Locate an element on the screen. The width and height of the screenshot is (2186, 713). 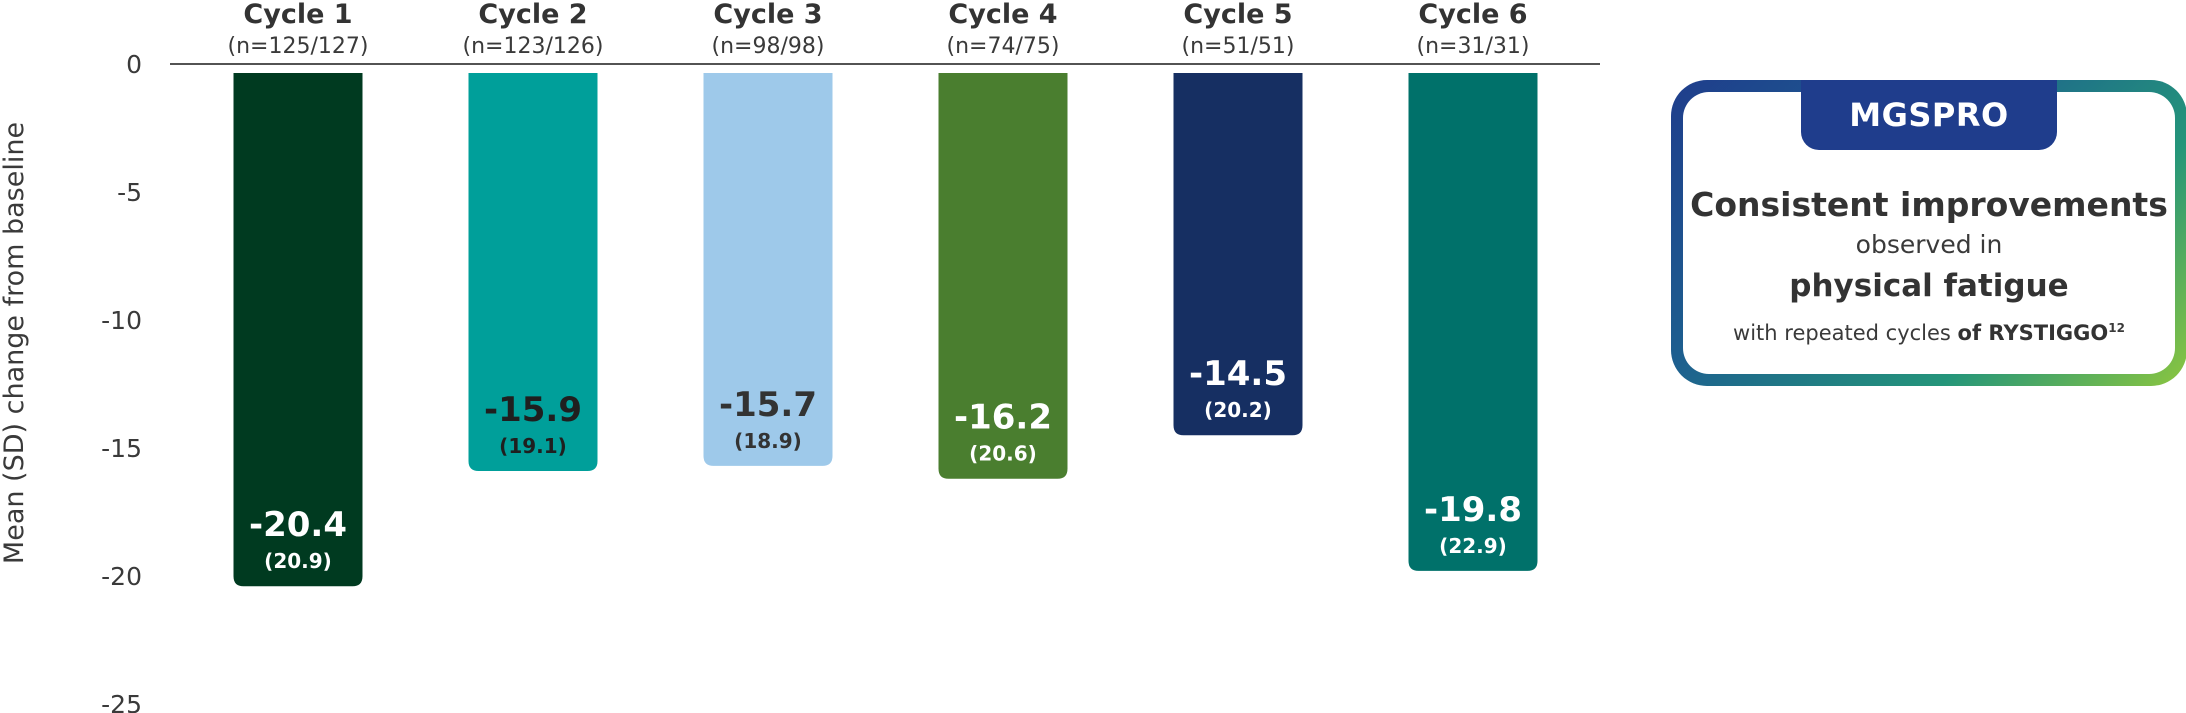
sample-size-label: (n=123/126) is located at coordinates (533, 46).